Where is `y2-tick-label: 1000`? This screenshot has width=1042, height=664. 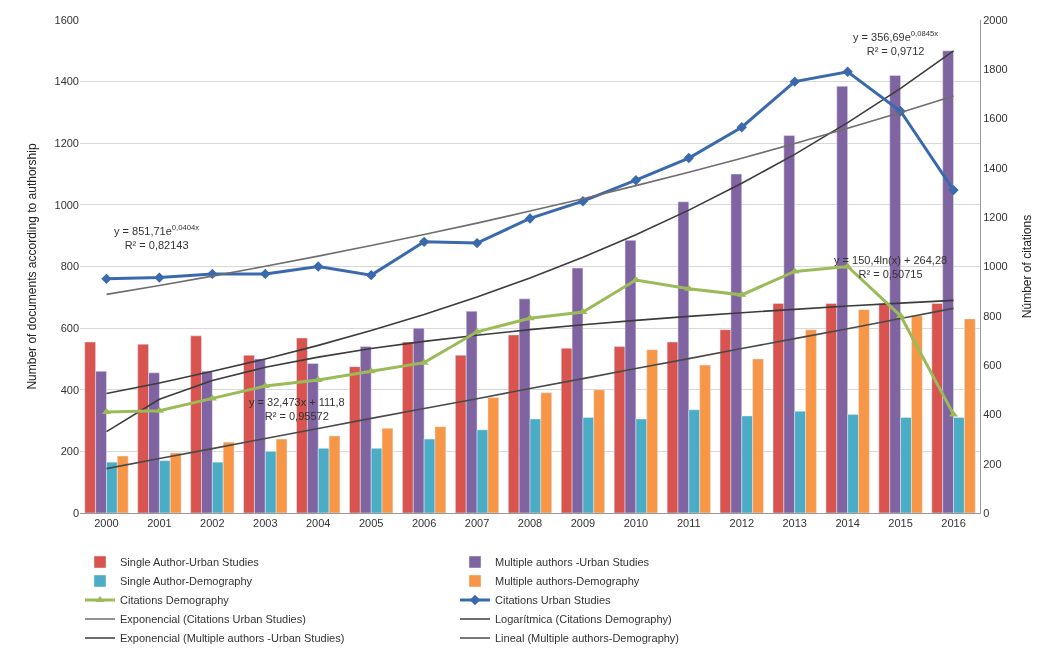 y2-tick-label: 1000 is located at coordinates (995, 266).